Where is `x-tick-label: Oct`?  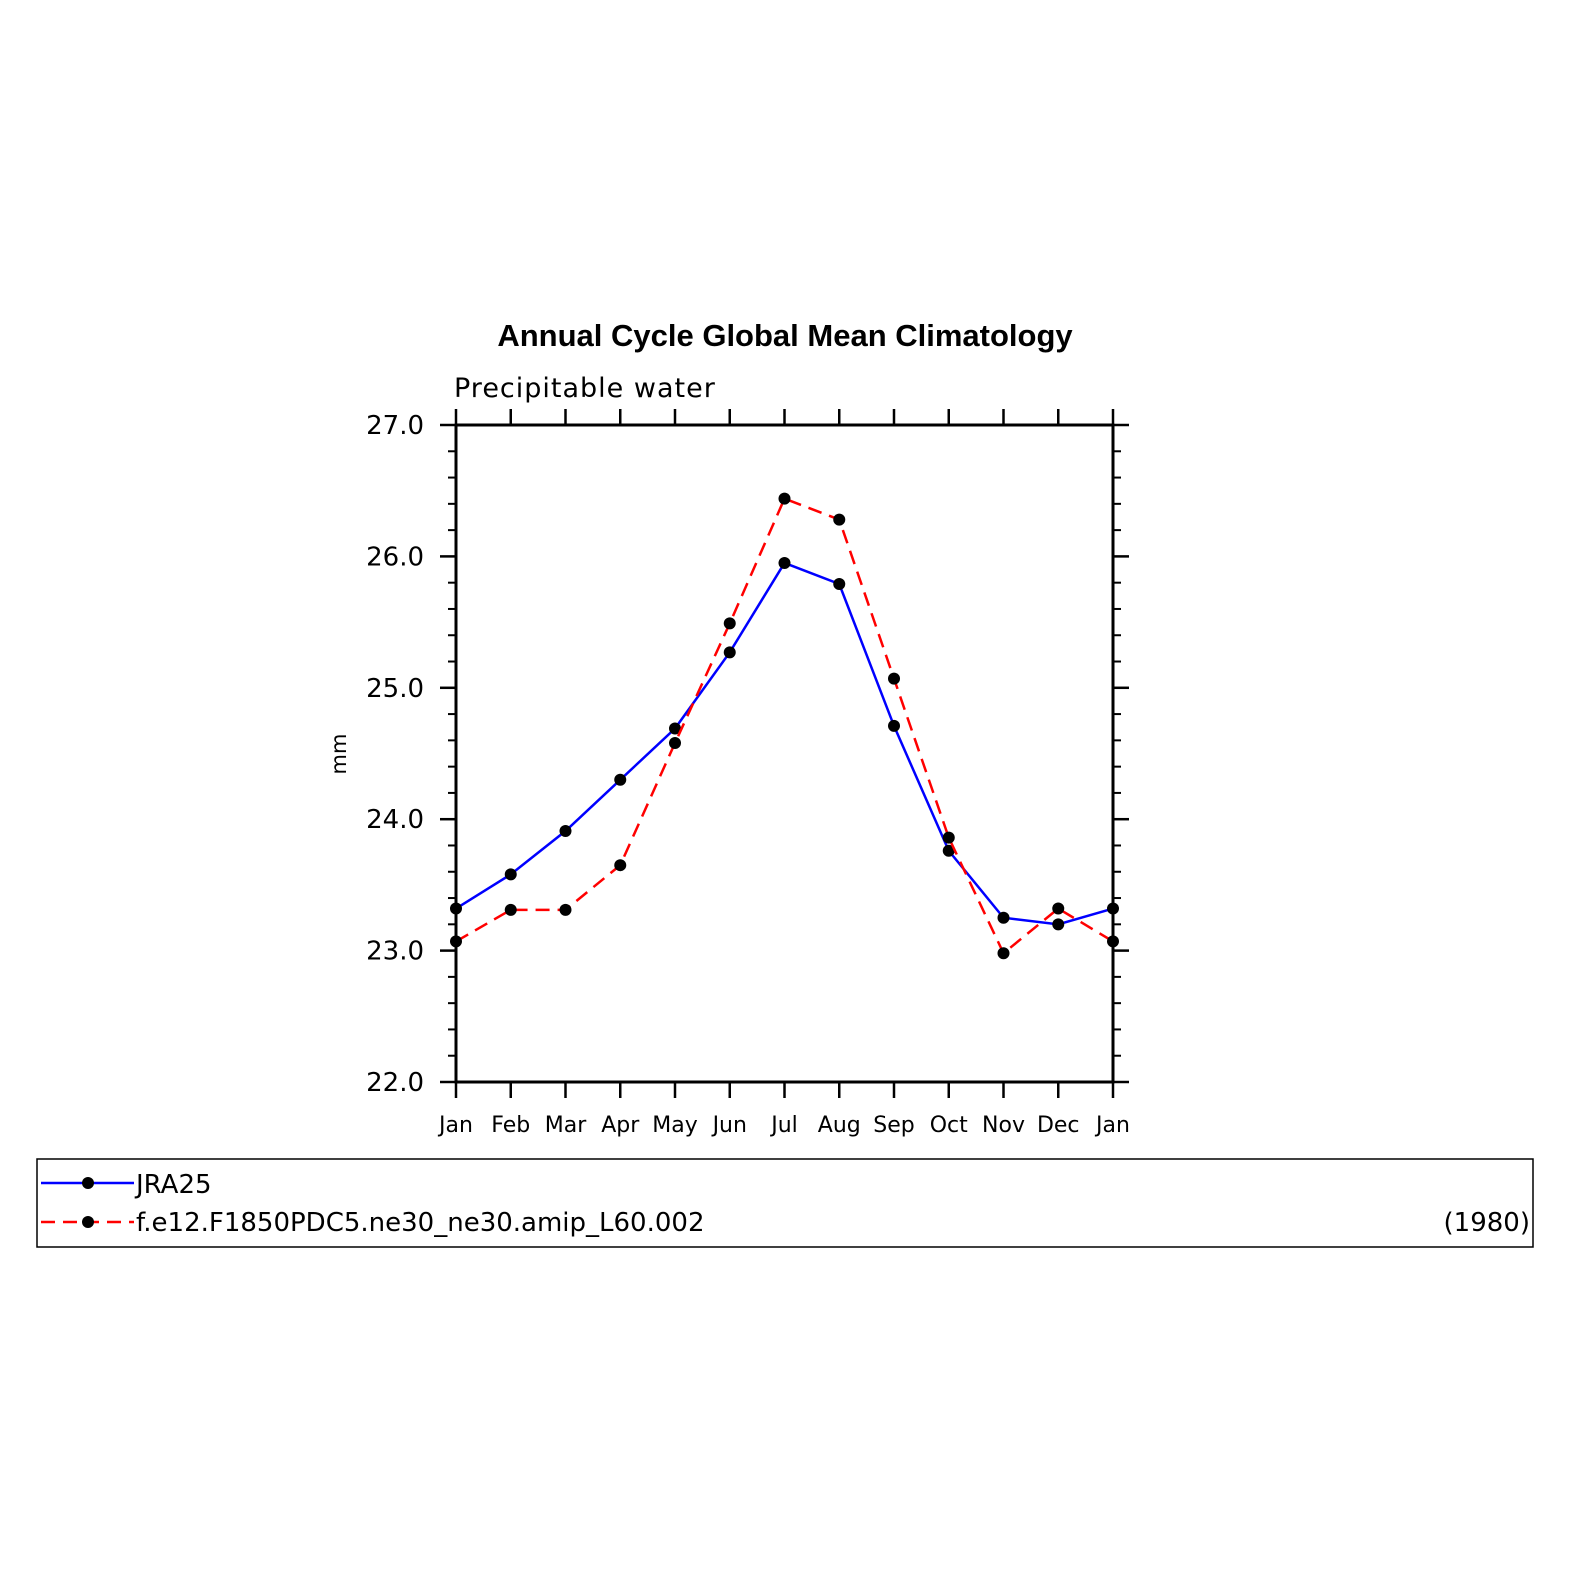
x-tick-label: Oct is located at coordinates (949, 1125).